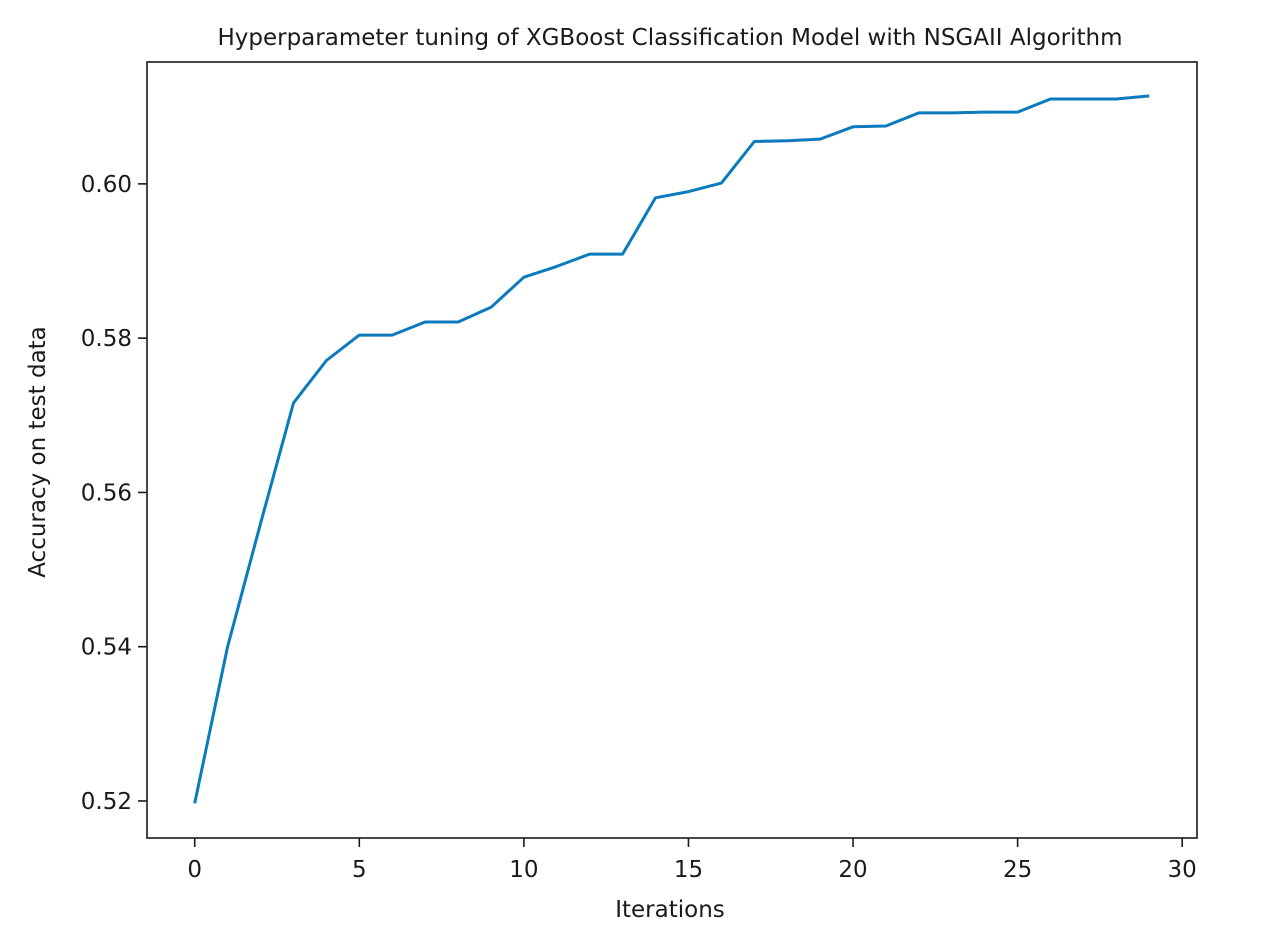 Image resolution: width=1268 pixels, height=950 pixels. Describe the element at coordinates (1017, 870) in the screenshot. I see `x-tick-label: 25` at that location.